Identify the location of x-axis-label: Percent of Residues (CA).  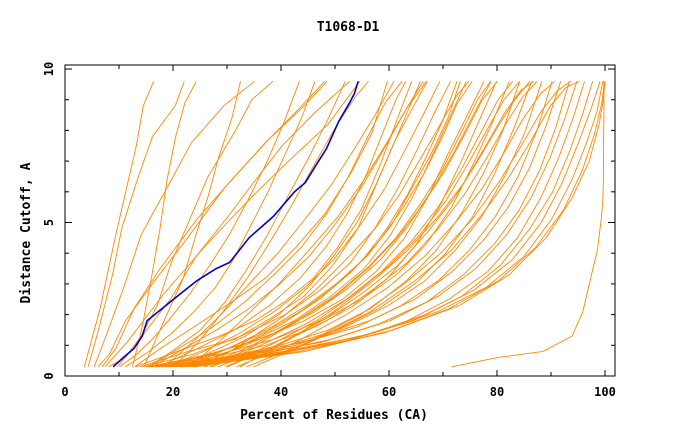
(334, 415).